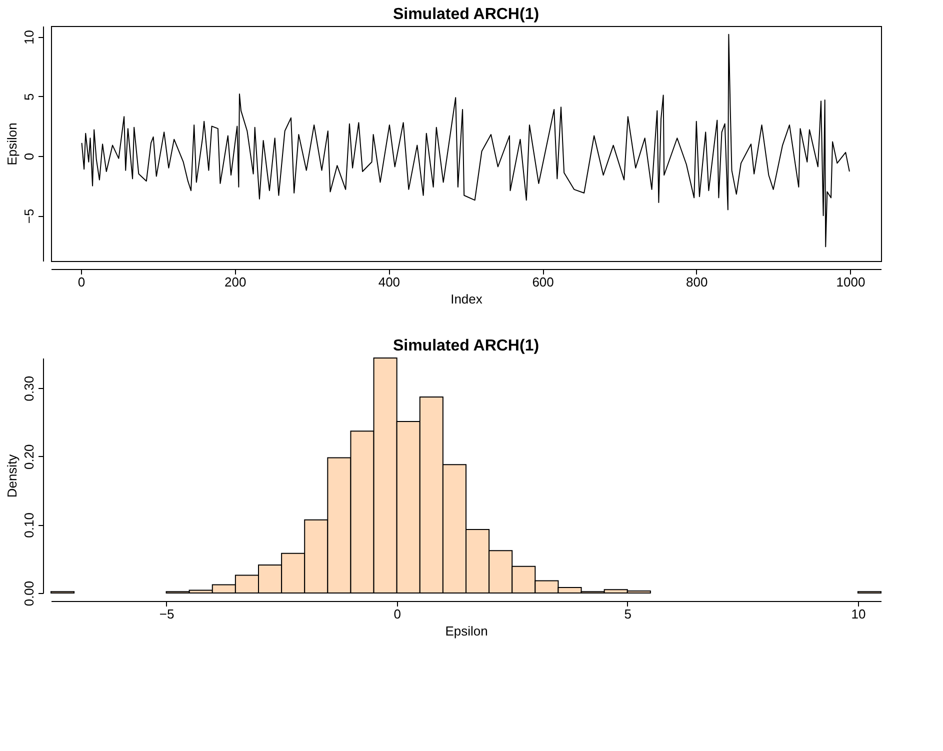 This screenshot has height=751, width=943. What do you see at coordinates (29, 37) in the screenshot?
I see `y-tick-label: 10` at bounding box center [29, 37].